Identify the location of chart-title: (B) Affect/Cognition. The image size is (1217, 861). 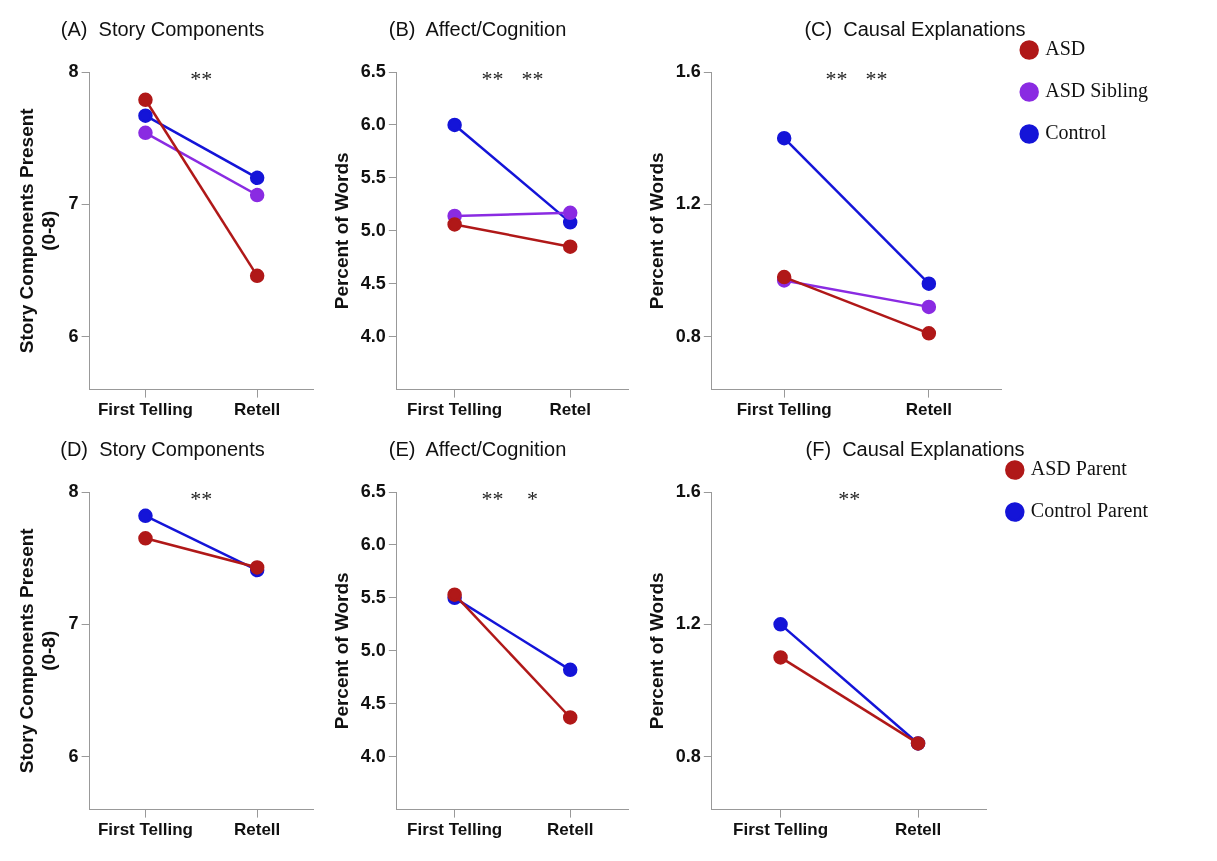
(477, 28).